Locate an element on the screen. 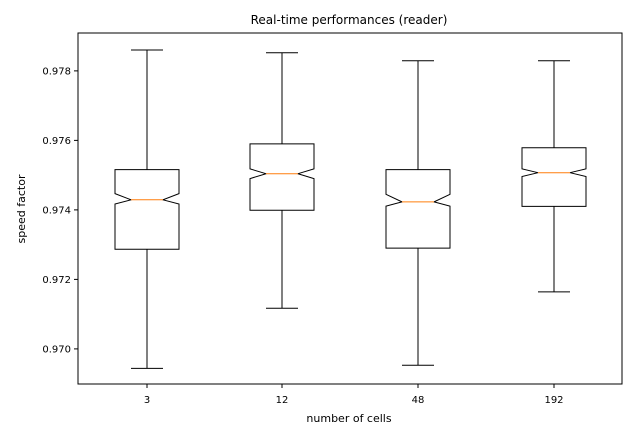  y-tick-label: 0.978 is located at coordinates (56, 71).